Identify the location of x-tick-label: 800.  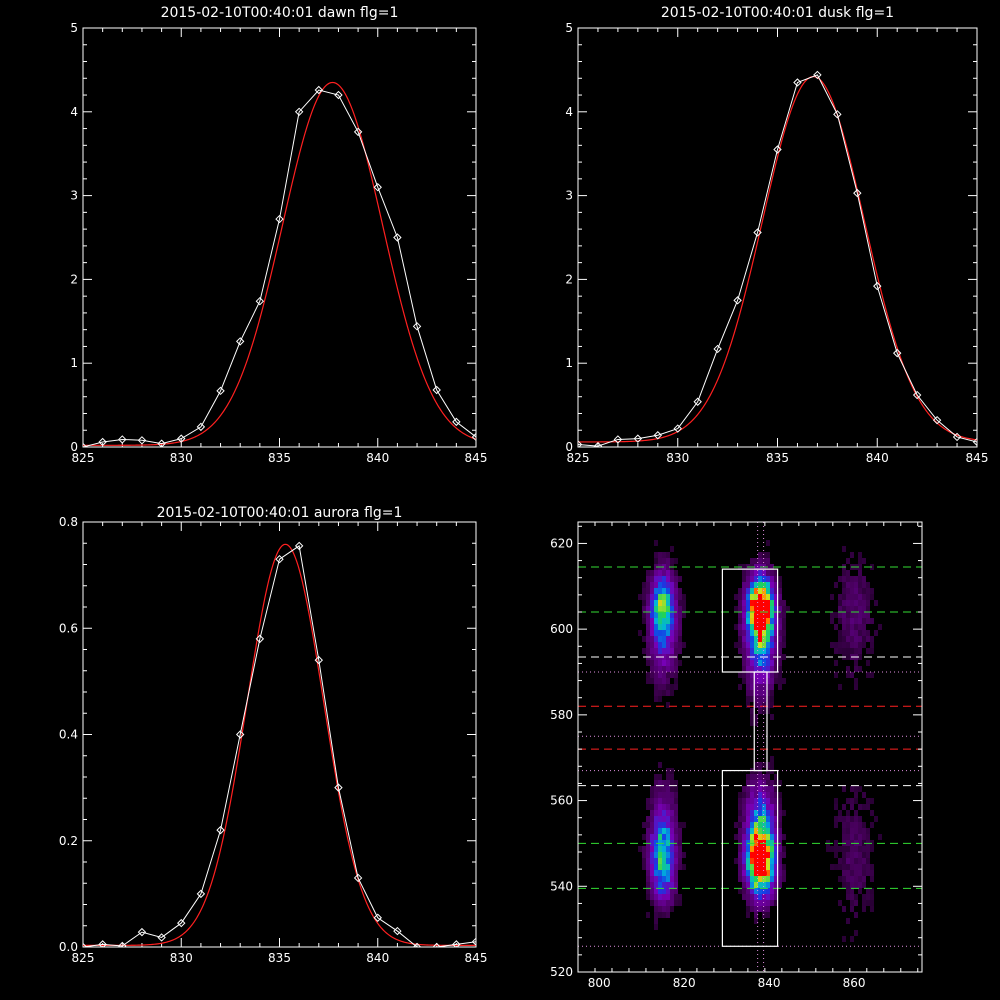
(599, 983).